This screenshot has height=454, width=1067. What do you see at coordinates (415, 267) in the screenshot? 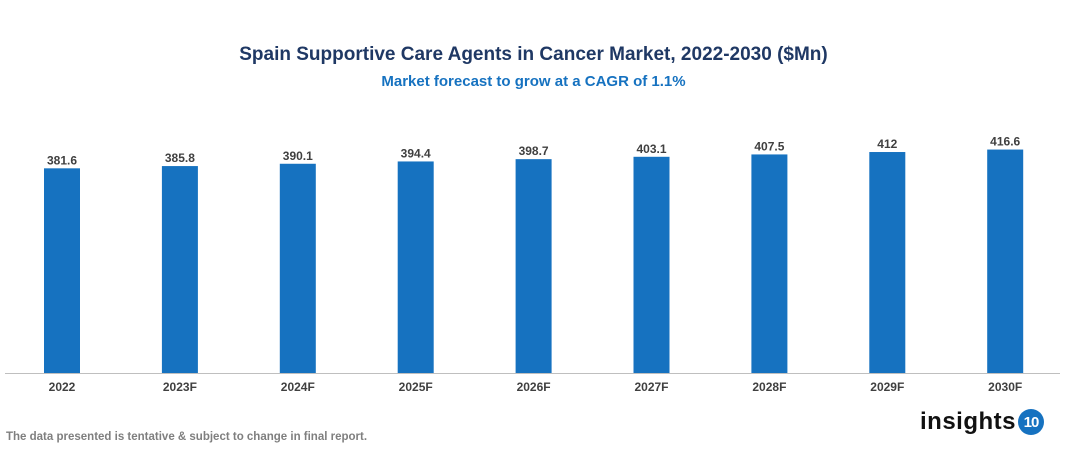
I see `bar-2025F` at bounding box center [415, 267].